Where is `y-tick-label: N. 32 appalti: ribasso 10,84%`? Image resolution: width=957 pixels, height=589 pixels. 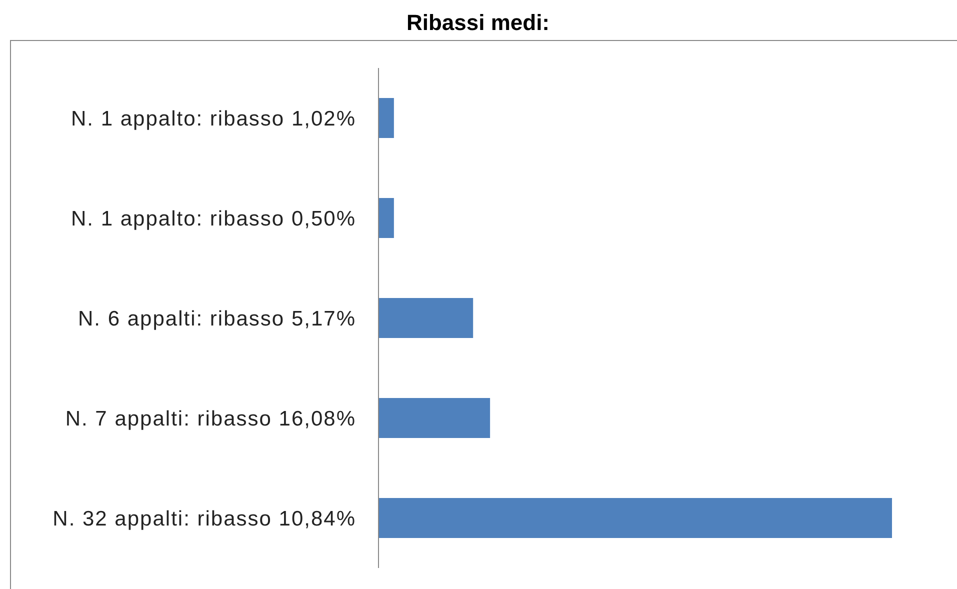
y-tick-label: N. 32 appalti: ribasso 10,84% is located at coordinates (204, 518).